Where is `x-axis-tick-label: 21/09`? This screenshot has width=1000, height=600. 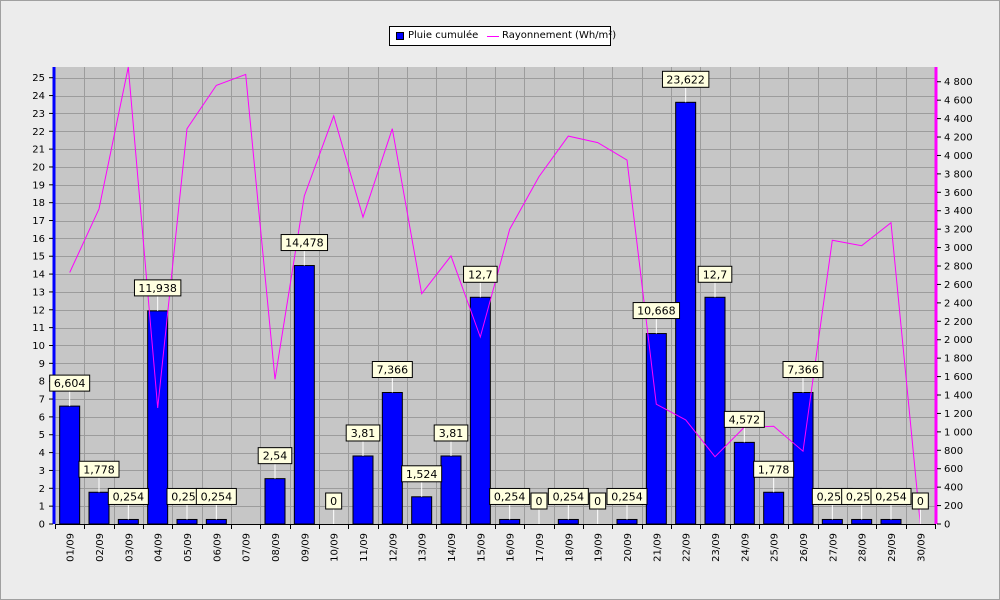 x-axis-tick-label: 21/09 is located at coordinates (657, 547).